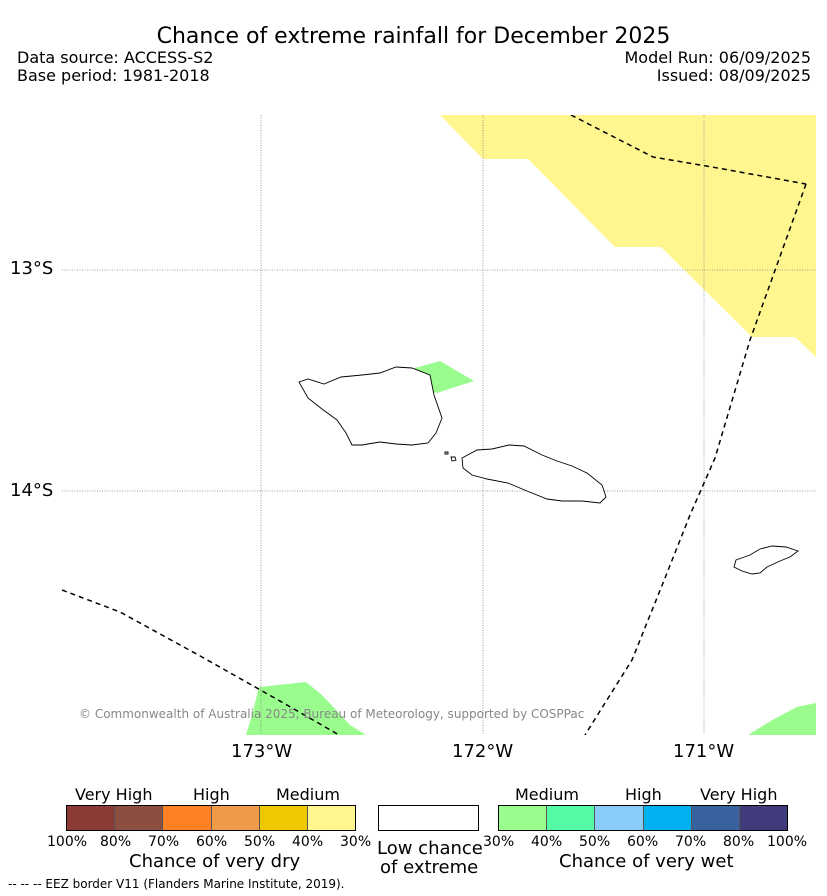 The height and width of the screenshot is (896, 827). I want to click on dry-region-yellow, so click(628, 236).